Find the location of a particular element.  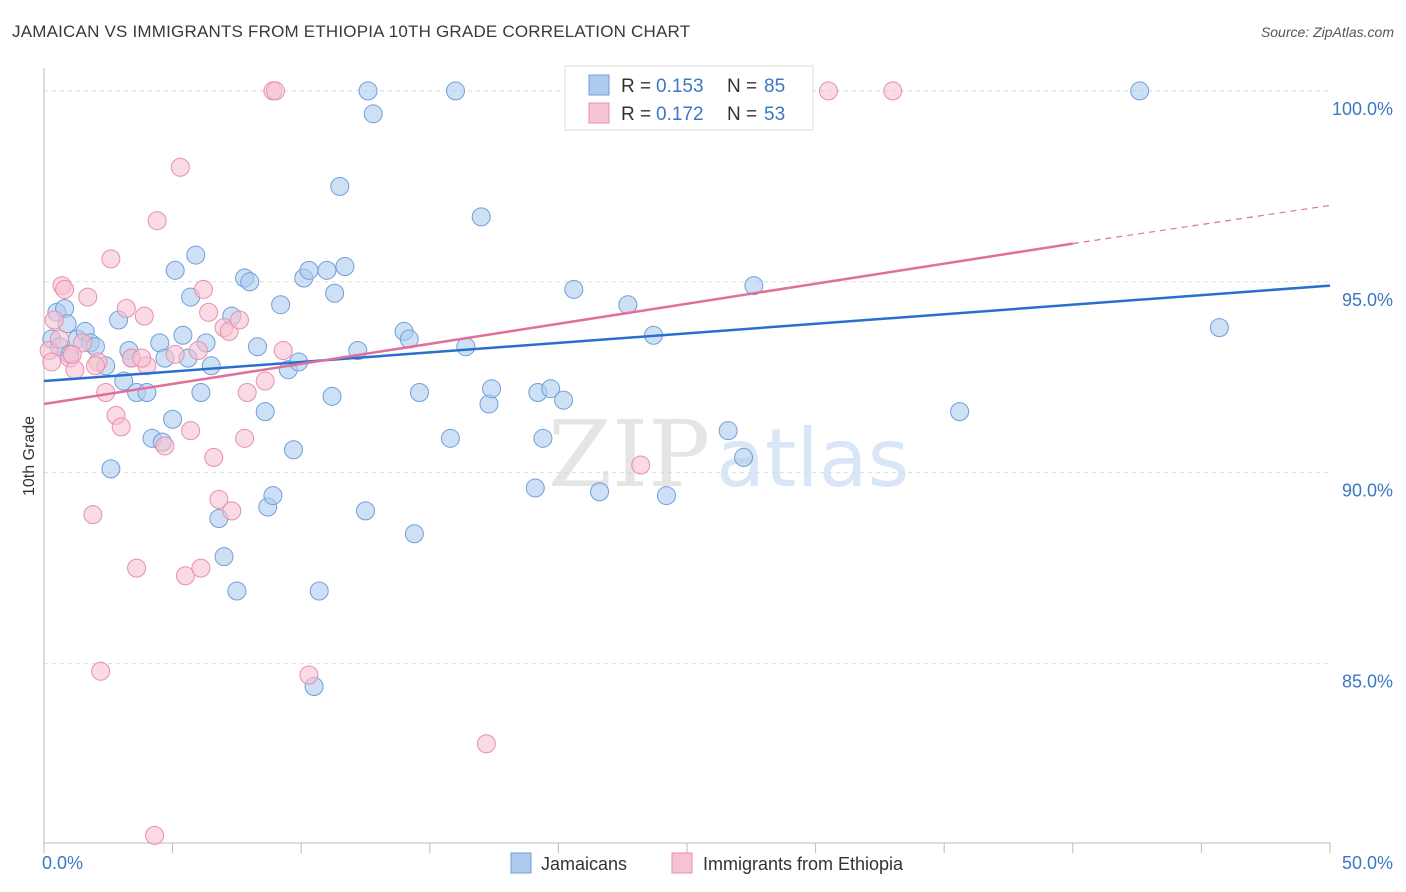

y-axis-title: 10th Grade is located at coordinates (29, 456).